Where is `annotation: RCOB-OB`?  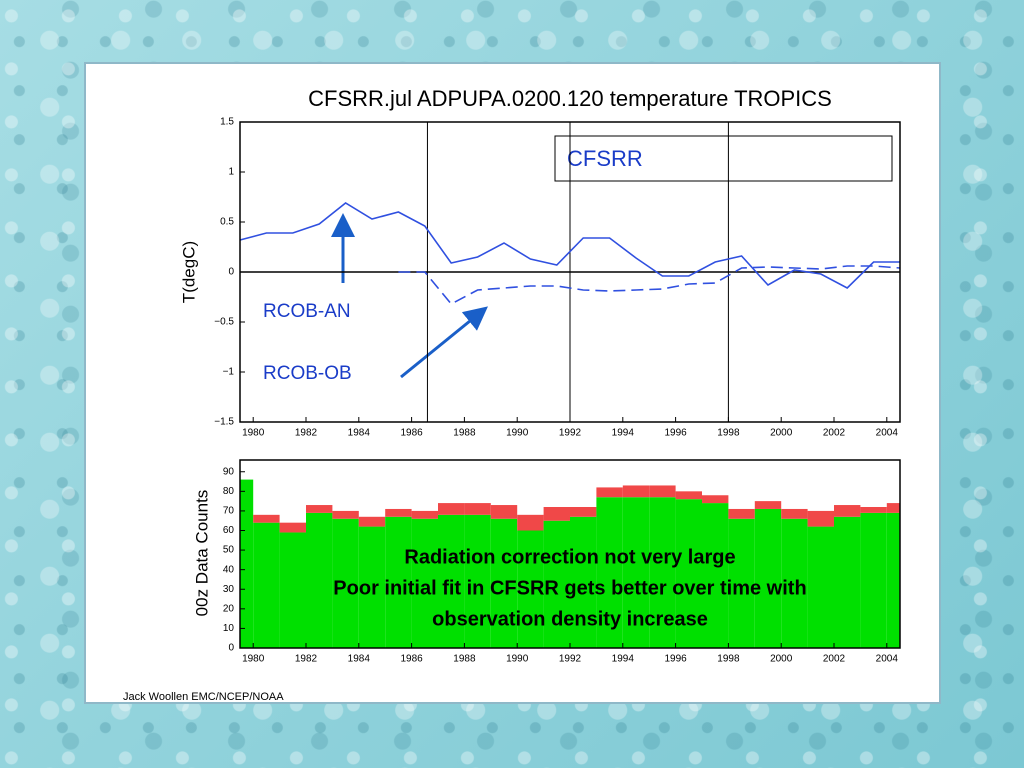
annotation: RCOB-OB is located at coordinates (307, 373).